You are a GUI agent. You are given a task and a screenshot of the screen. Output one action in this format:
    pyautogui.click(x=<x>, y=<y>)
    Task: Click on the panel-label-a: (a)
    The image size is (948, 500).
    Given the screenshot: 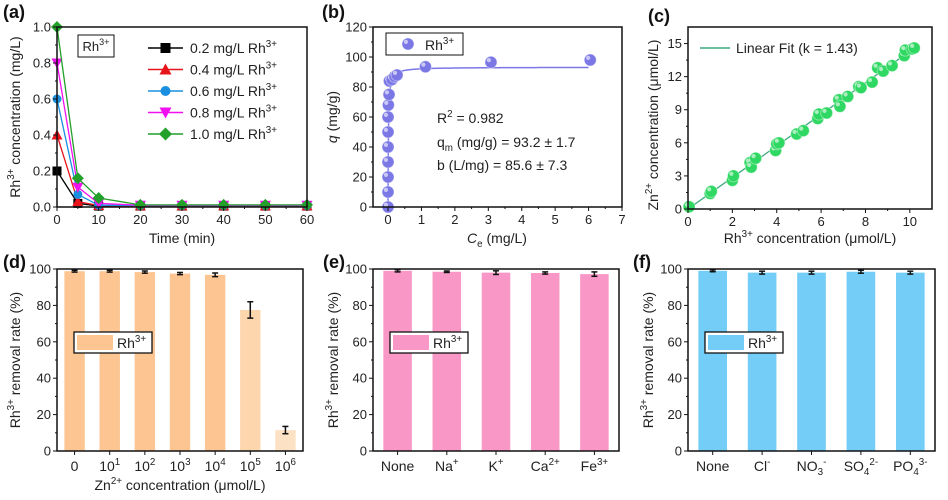 What is the action you would take?
    pyautogui.click(x=14, y=12)
    